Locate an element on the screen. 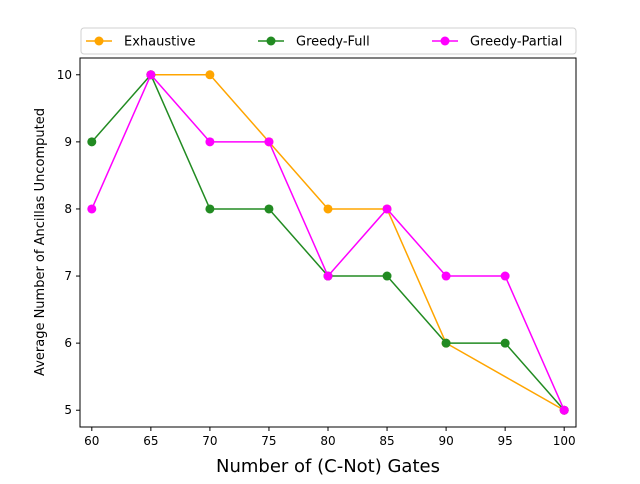 This screenshot has height=484, width=640. x-tick-label: 65 is located at coordinates (150, 441).